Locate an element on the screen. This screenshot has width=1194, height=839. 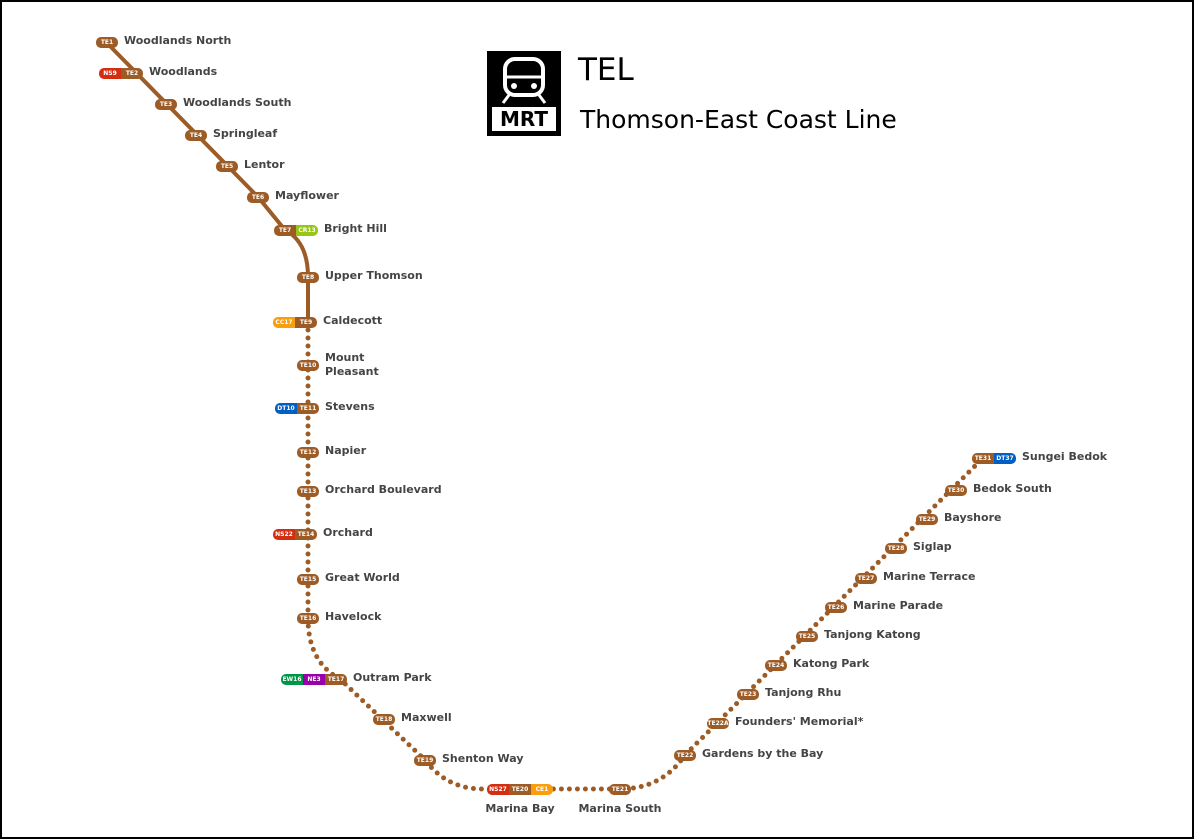
station-badges: NS27 TE20 CE1 is located at coordinates (520, 789).